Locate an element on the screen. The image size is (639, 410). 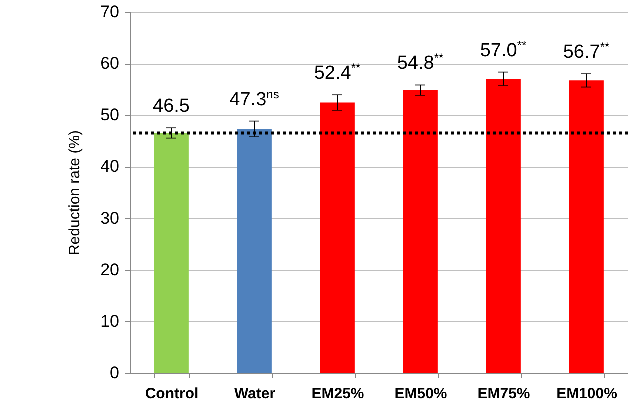
x-tick-label: EM100% is located at coordinates (587, 394).